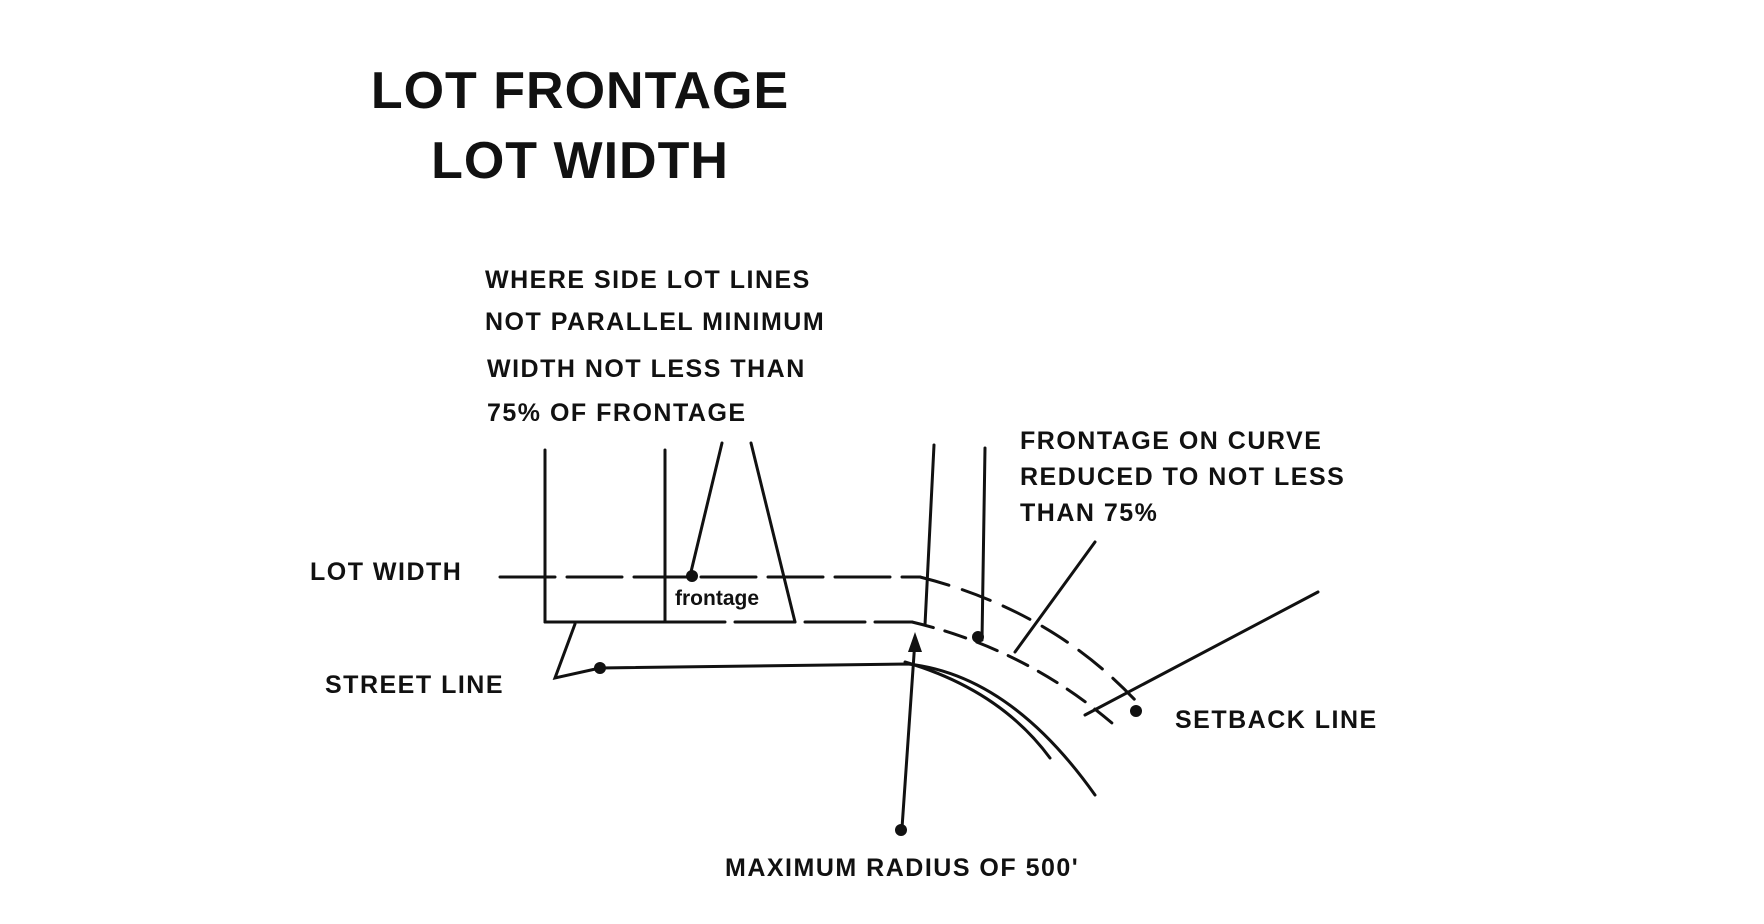  What do you see at coordinates (646, 369) in the screenshot?
I see `side-lot-note-line-3: WIDTH NOT LESS THAN` at bounding box center [646, 369].